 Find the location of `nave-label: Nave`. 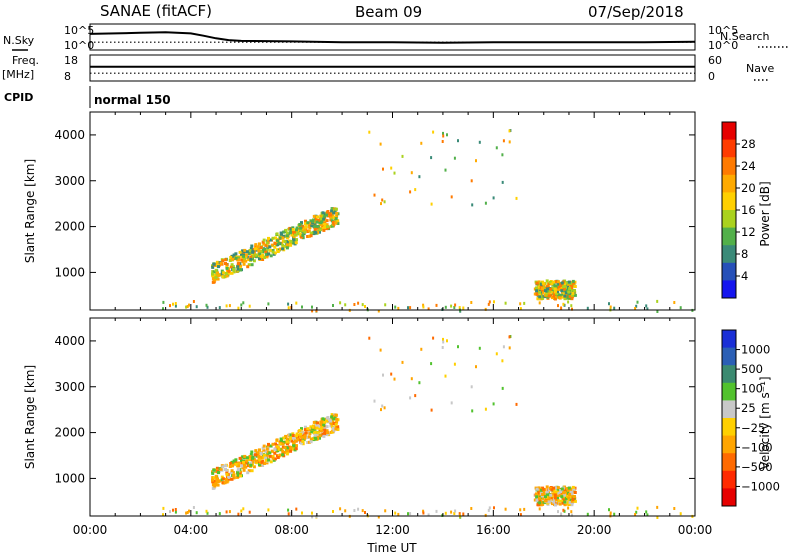

nave-label: Nave is located at coordinates (760, 68).